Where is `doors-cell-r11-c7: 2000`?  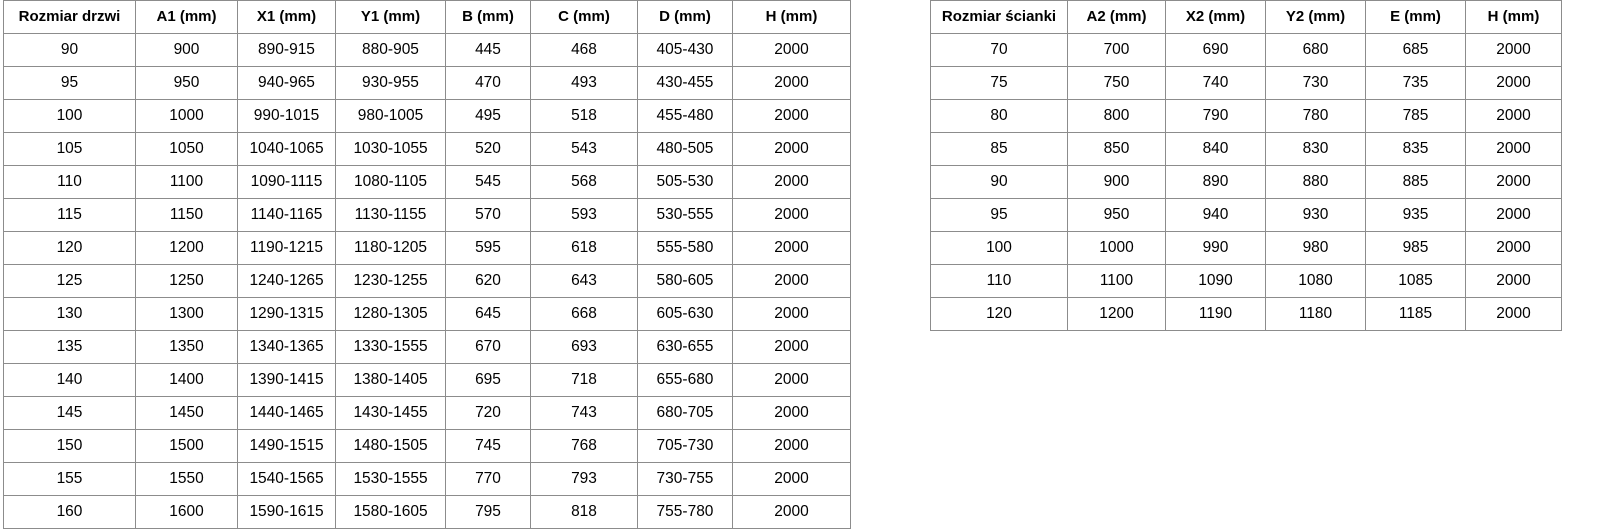
doors-cell-r11-c7: 2000 is located at coordinates (791, 413).